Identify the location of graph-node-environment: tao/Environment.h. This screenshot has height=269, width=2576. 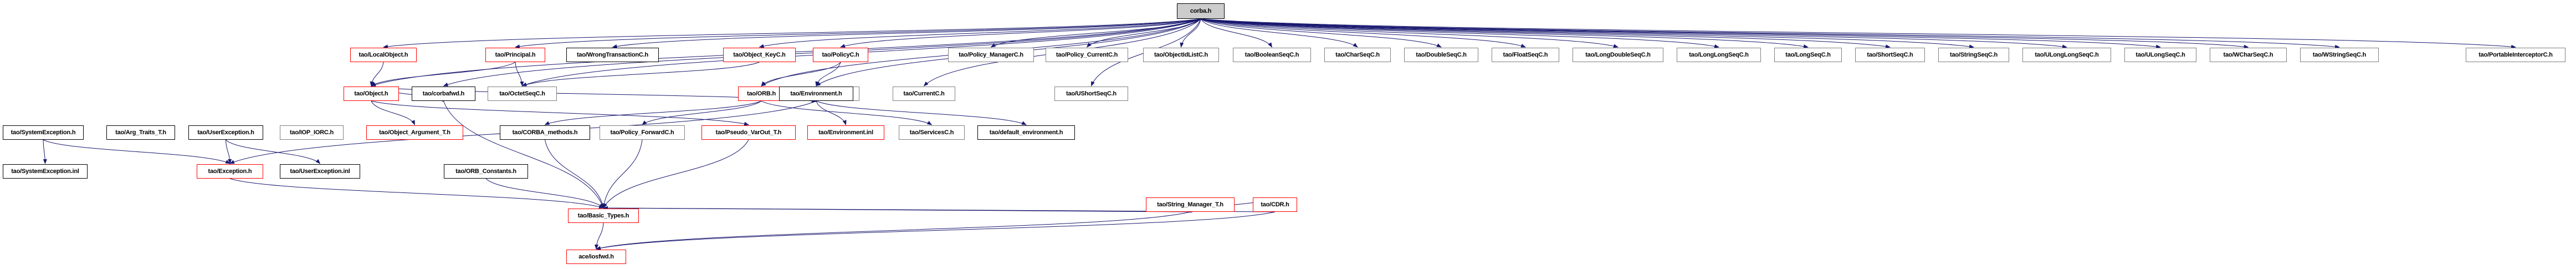
(816, 94).